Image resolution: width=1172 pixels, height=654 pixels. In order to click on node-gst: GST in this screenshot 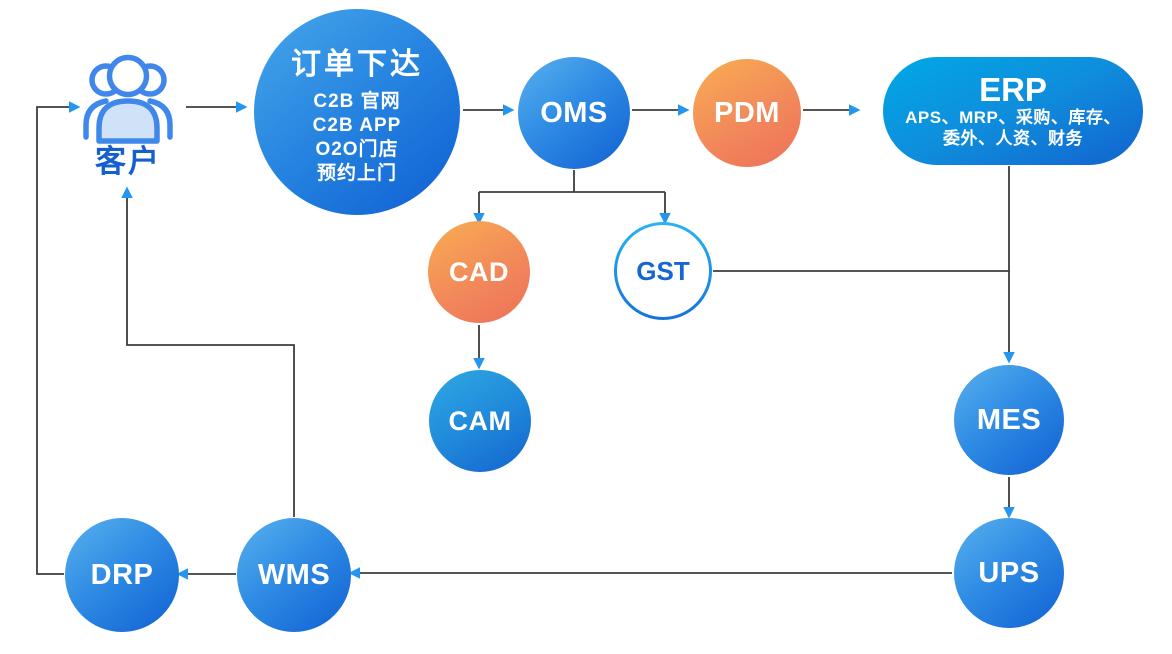, I will do `click(663, 271)`.